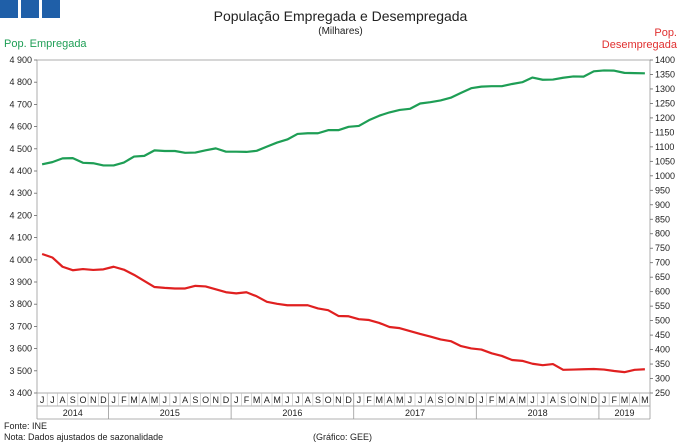  Describe the element at coordinates (73, 413) in the screenshot. I see `year-label: 2014` at that location.